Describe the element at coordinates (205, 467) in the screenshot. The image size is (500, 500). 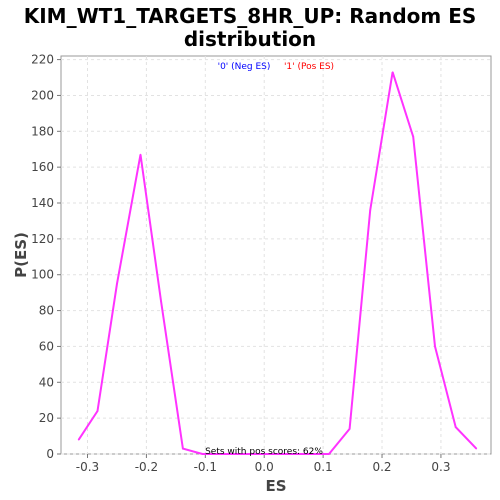
I see `x-tick-label: -0.1` at that location.